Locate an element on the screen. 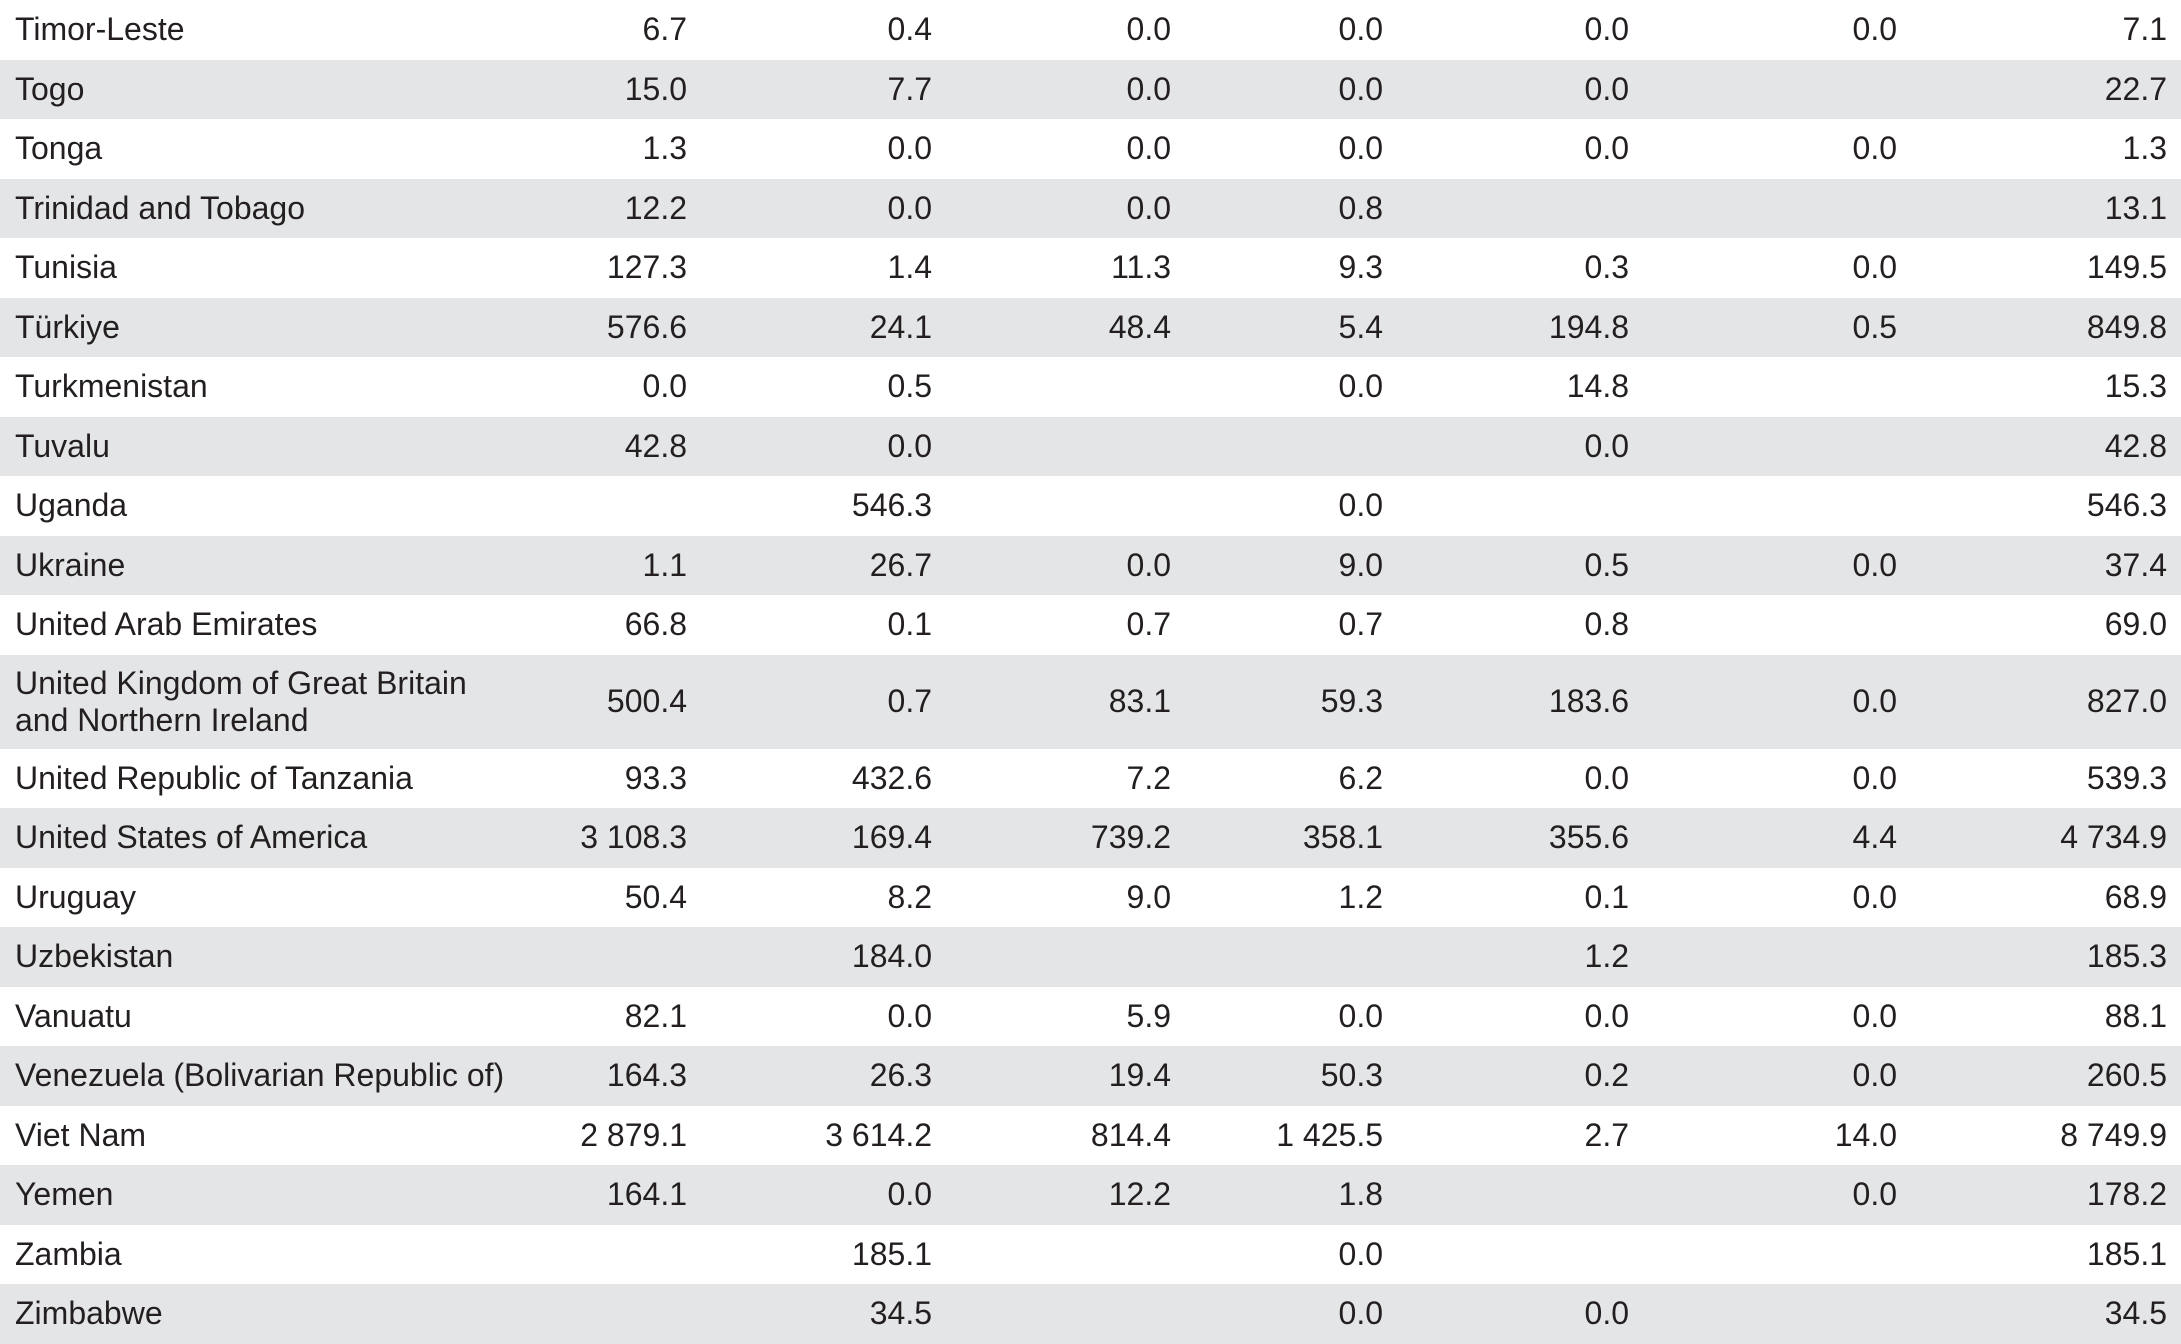  value-cell: 576.6 is located at coordinates (646, 326).